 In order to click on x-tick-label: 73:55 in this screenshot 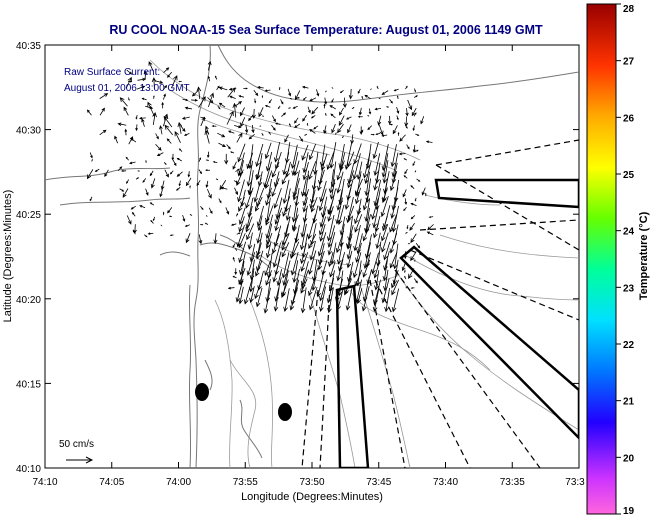, I will do `click(245, 482)`.